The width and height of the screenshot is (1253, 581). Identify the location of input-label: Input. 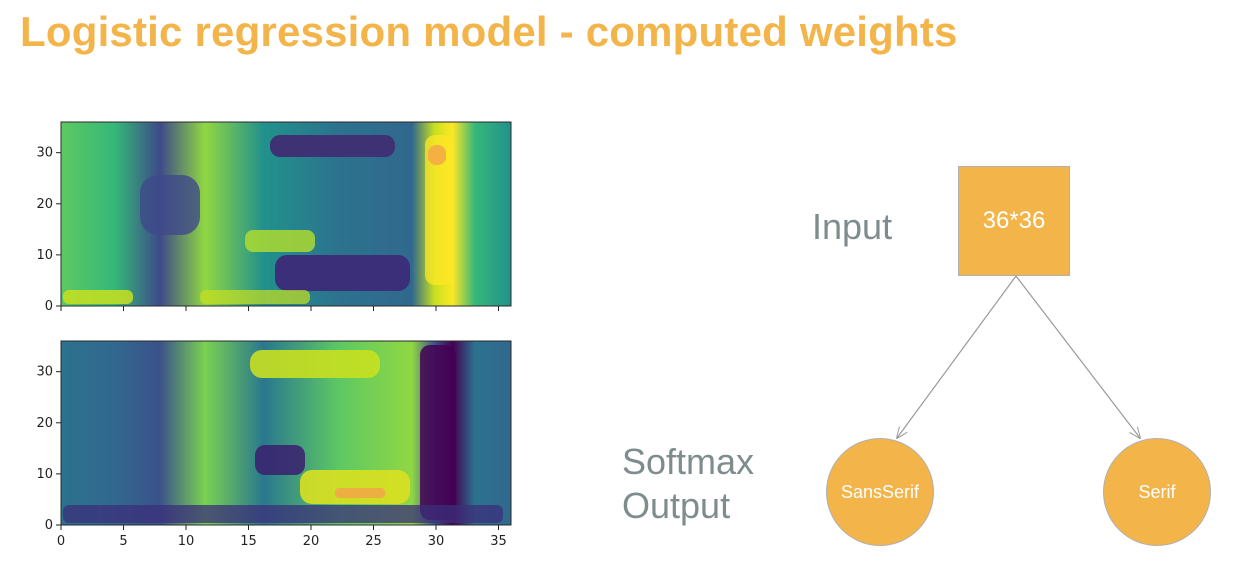
(852, 226).